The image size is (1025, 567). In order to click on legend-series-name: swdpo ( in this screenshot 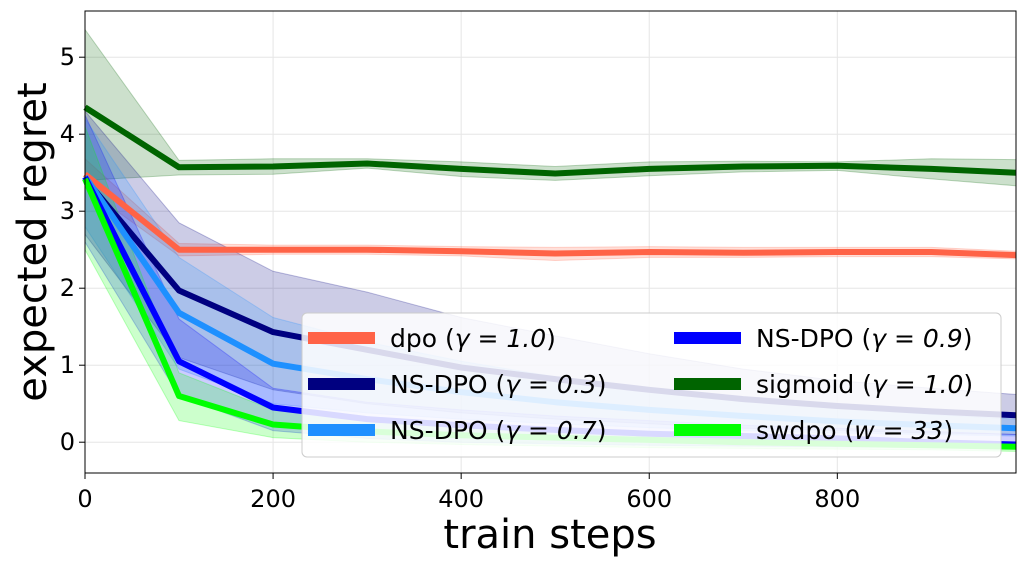, I will do `click(805, 430)`.